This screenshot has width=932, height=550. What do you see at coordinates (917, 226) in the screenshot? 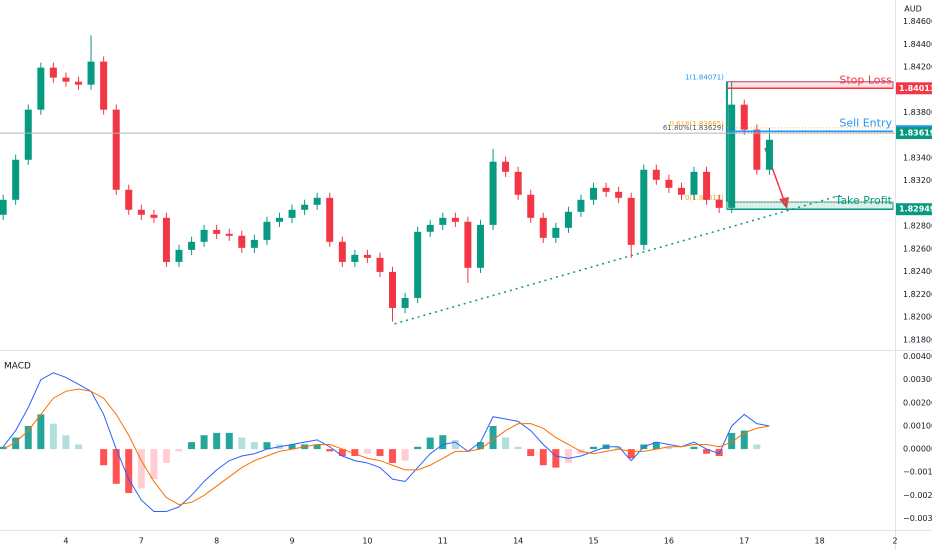
I see `y-tick-label: 1.82800` at bounding box center [917, 226].